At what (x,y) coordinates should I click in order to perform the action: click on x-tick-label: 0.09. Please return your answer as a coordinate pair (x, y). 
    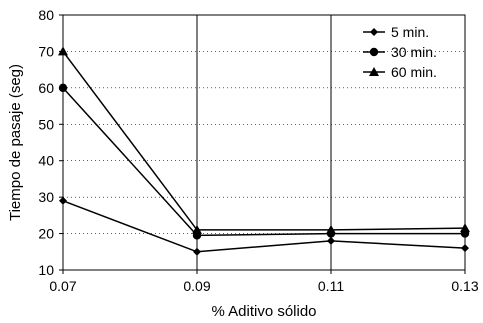
    Looking at the image, I should click on (196, 286).